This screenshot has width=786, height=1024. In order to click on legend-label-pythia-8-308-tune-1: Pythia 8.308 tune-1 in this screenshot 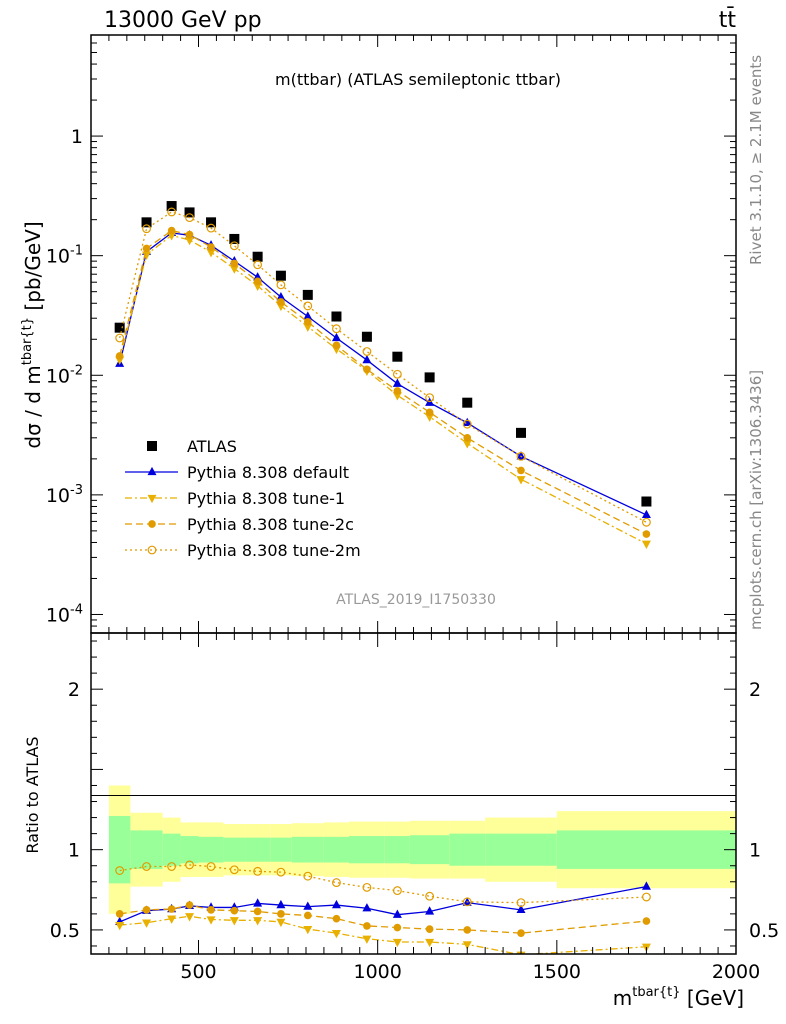, I will do `click(266, 498)`.